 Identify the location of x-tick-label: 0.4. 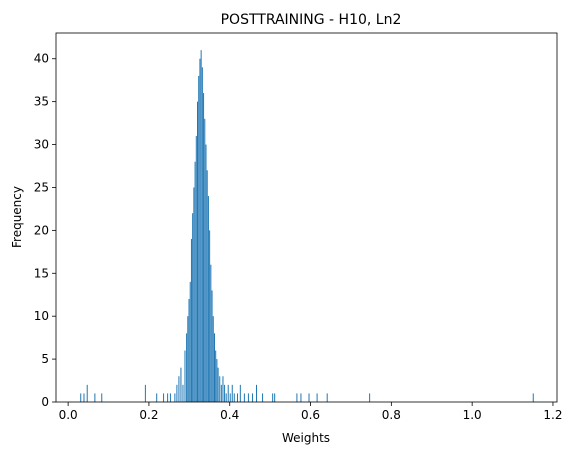
(229, 415).